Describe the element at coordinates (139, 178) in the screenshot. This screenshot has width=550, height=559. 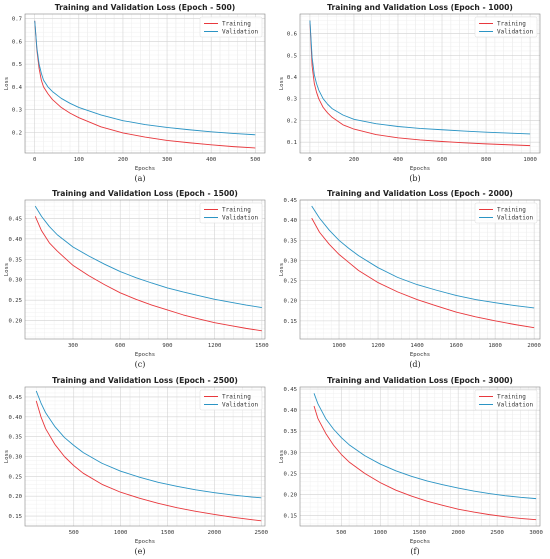
I see `subfigure-caption: (a)` at that location.